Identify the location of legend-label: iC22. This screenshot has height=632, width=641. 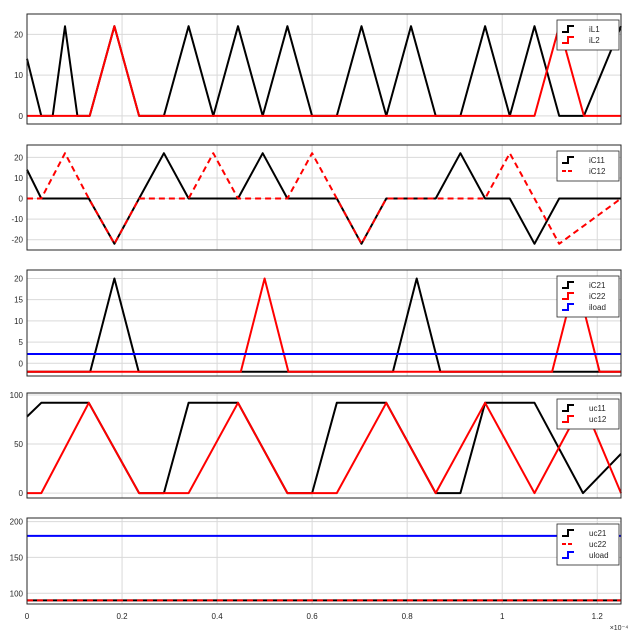
(597, 296).